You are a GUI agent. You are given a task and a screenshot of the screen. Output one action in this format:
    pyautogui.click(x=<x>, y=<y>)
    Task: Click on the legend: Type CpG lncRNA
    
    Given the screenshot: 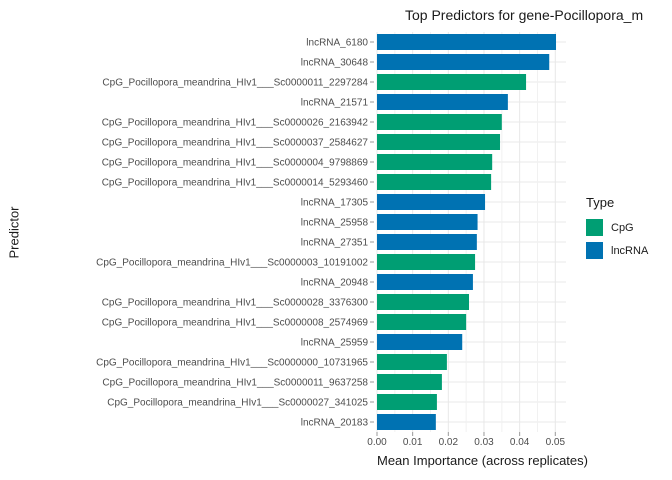 What is the action you would take?
    pyautogui.click(x=617, y=230)
    